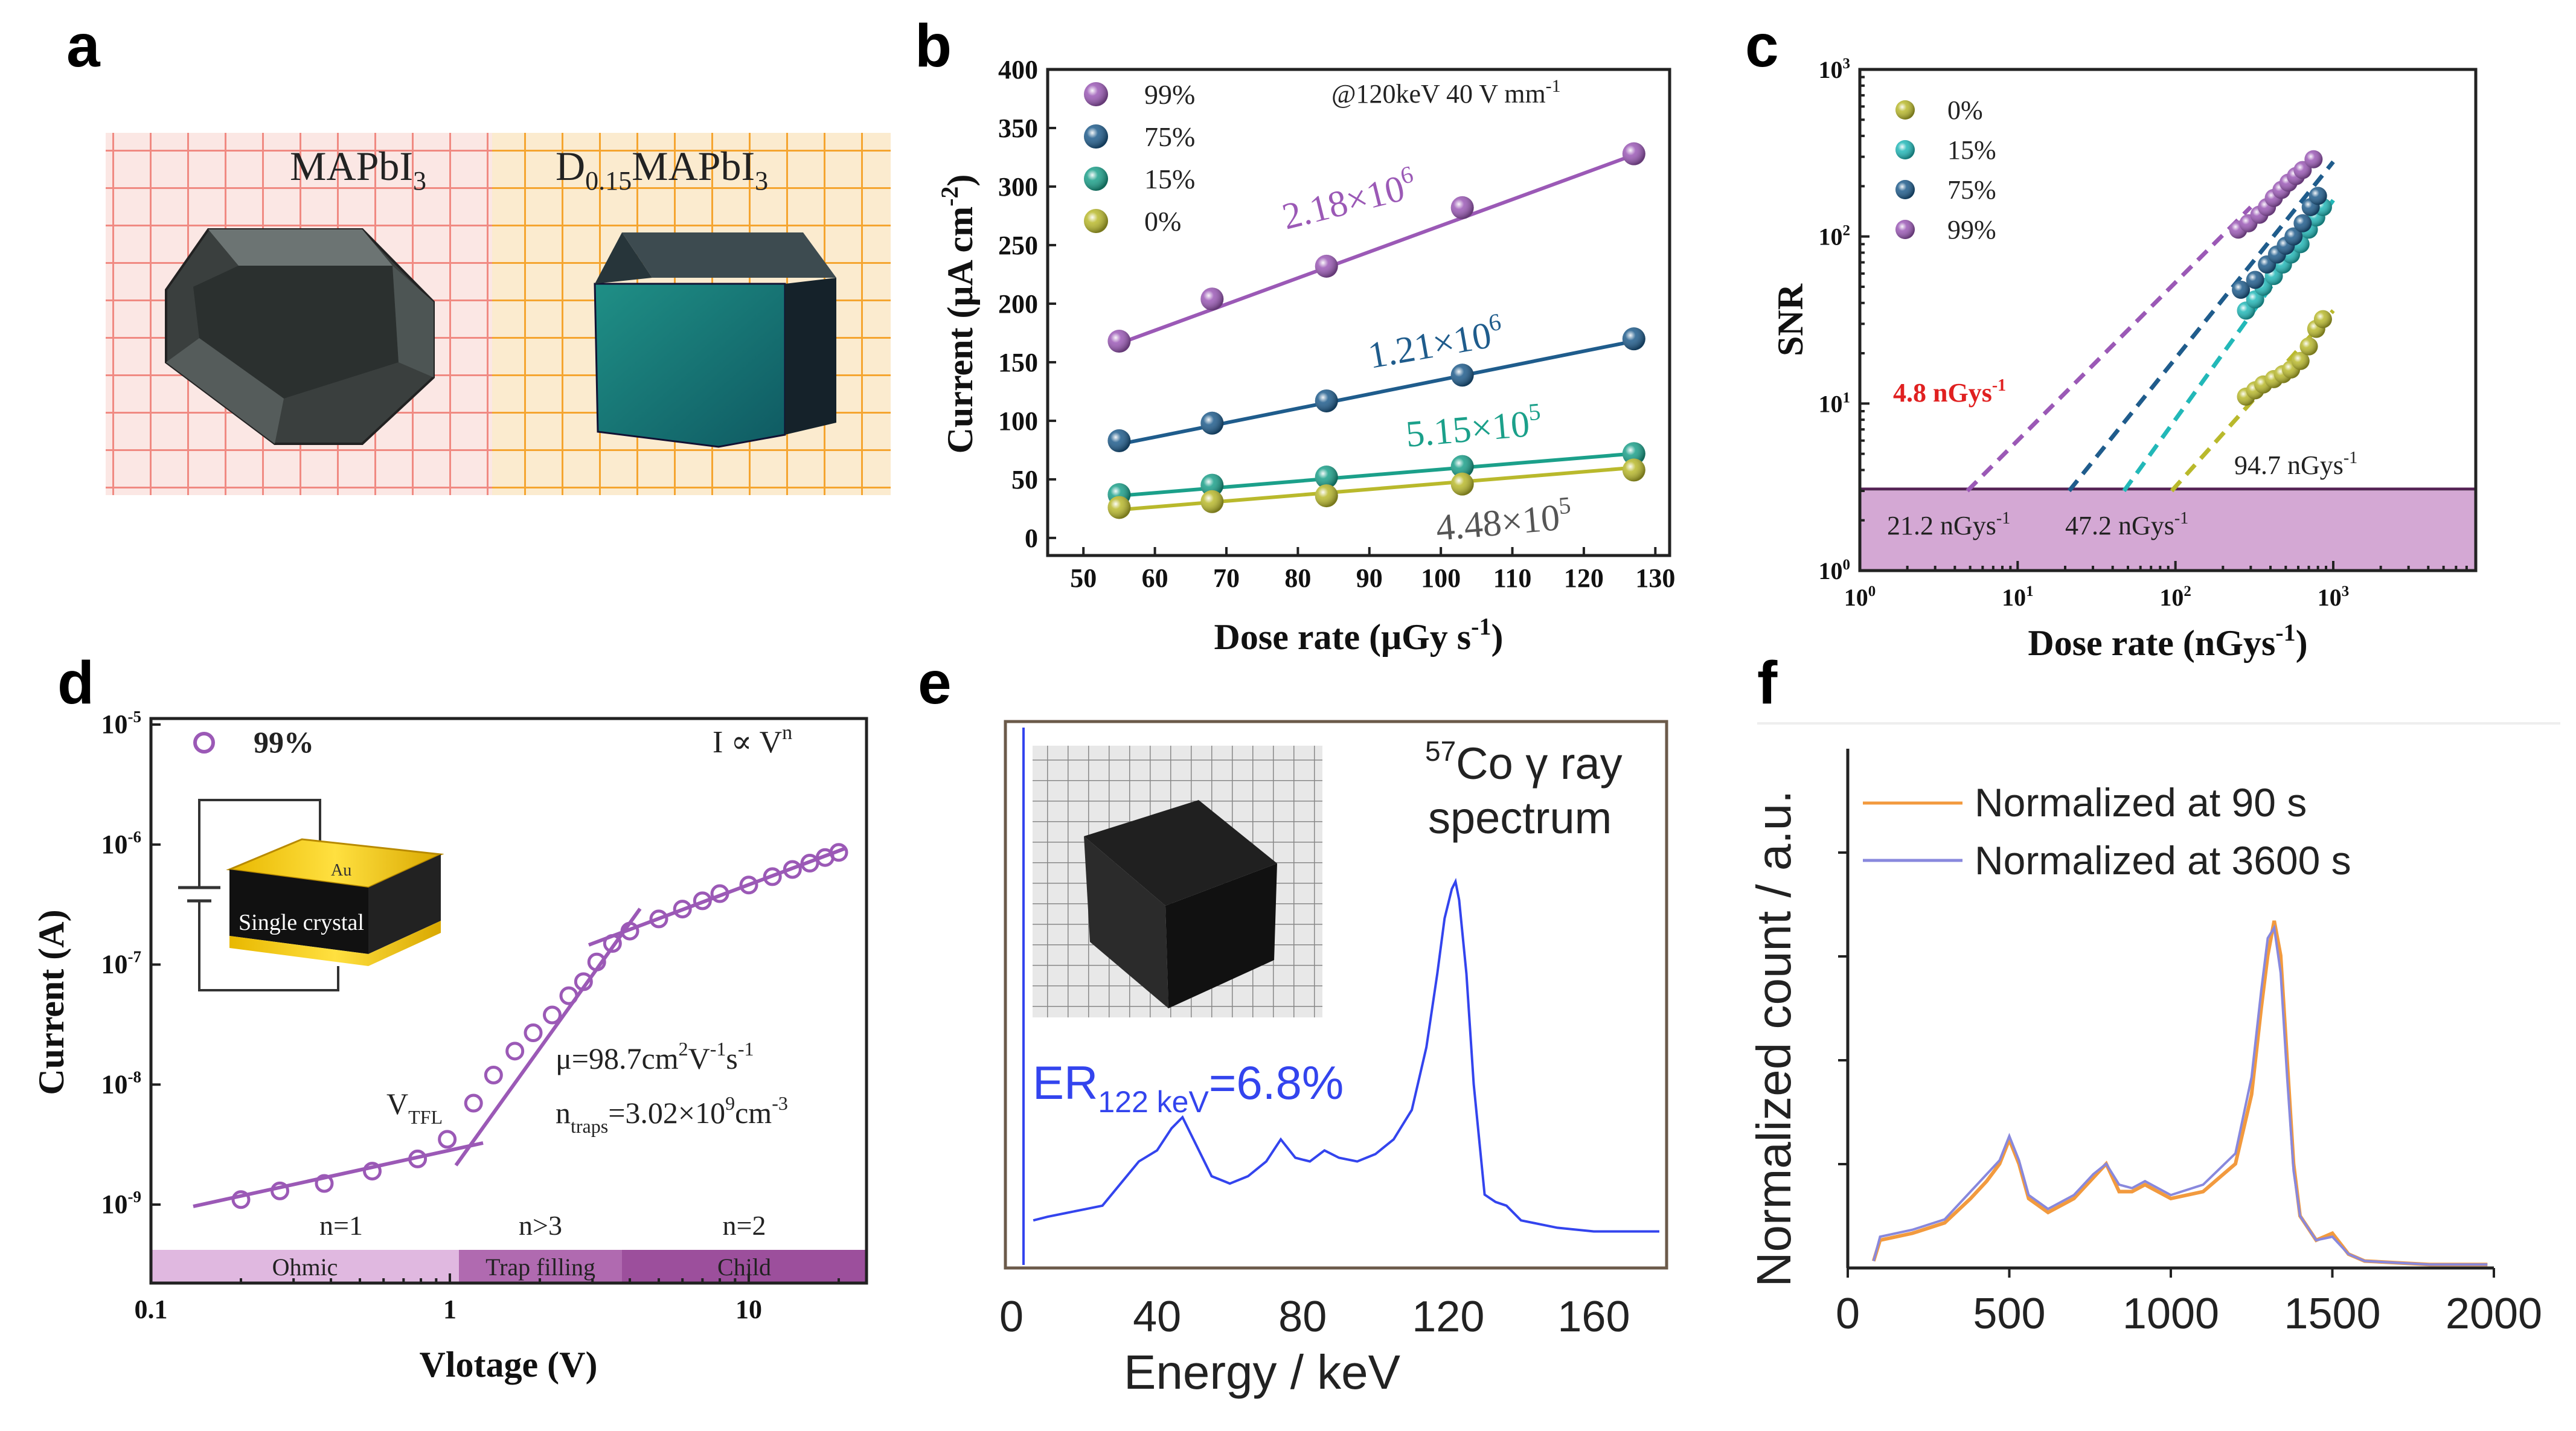  Describe the element at coordinates (715, 340) in the screenshot. I see `doped-crystal-image` at that location.